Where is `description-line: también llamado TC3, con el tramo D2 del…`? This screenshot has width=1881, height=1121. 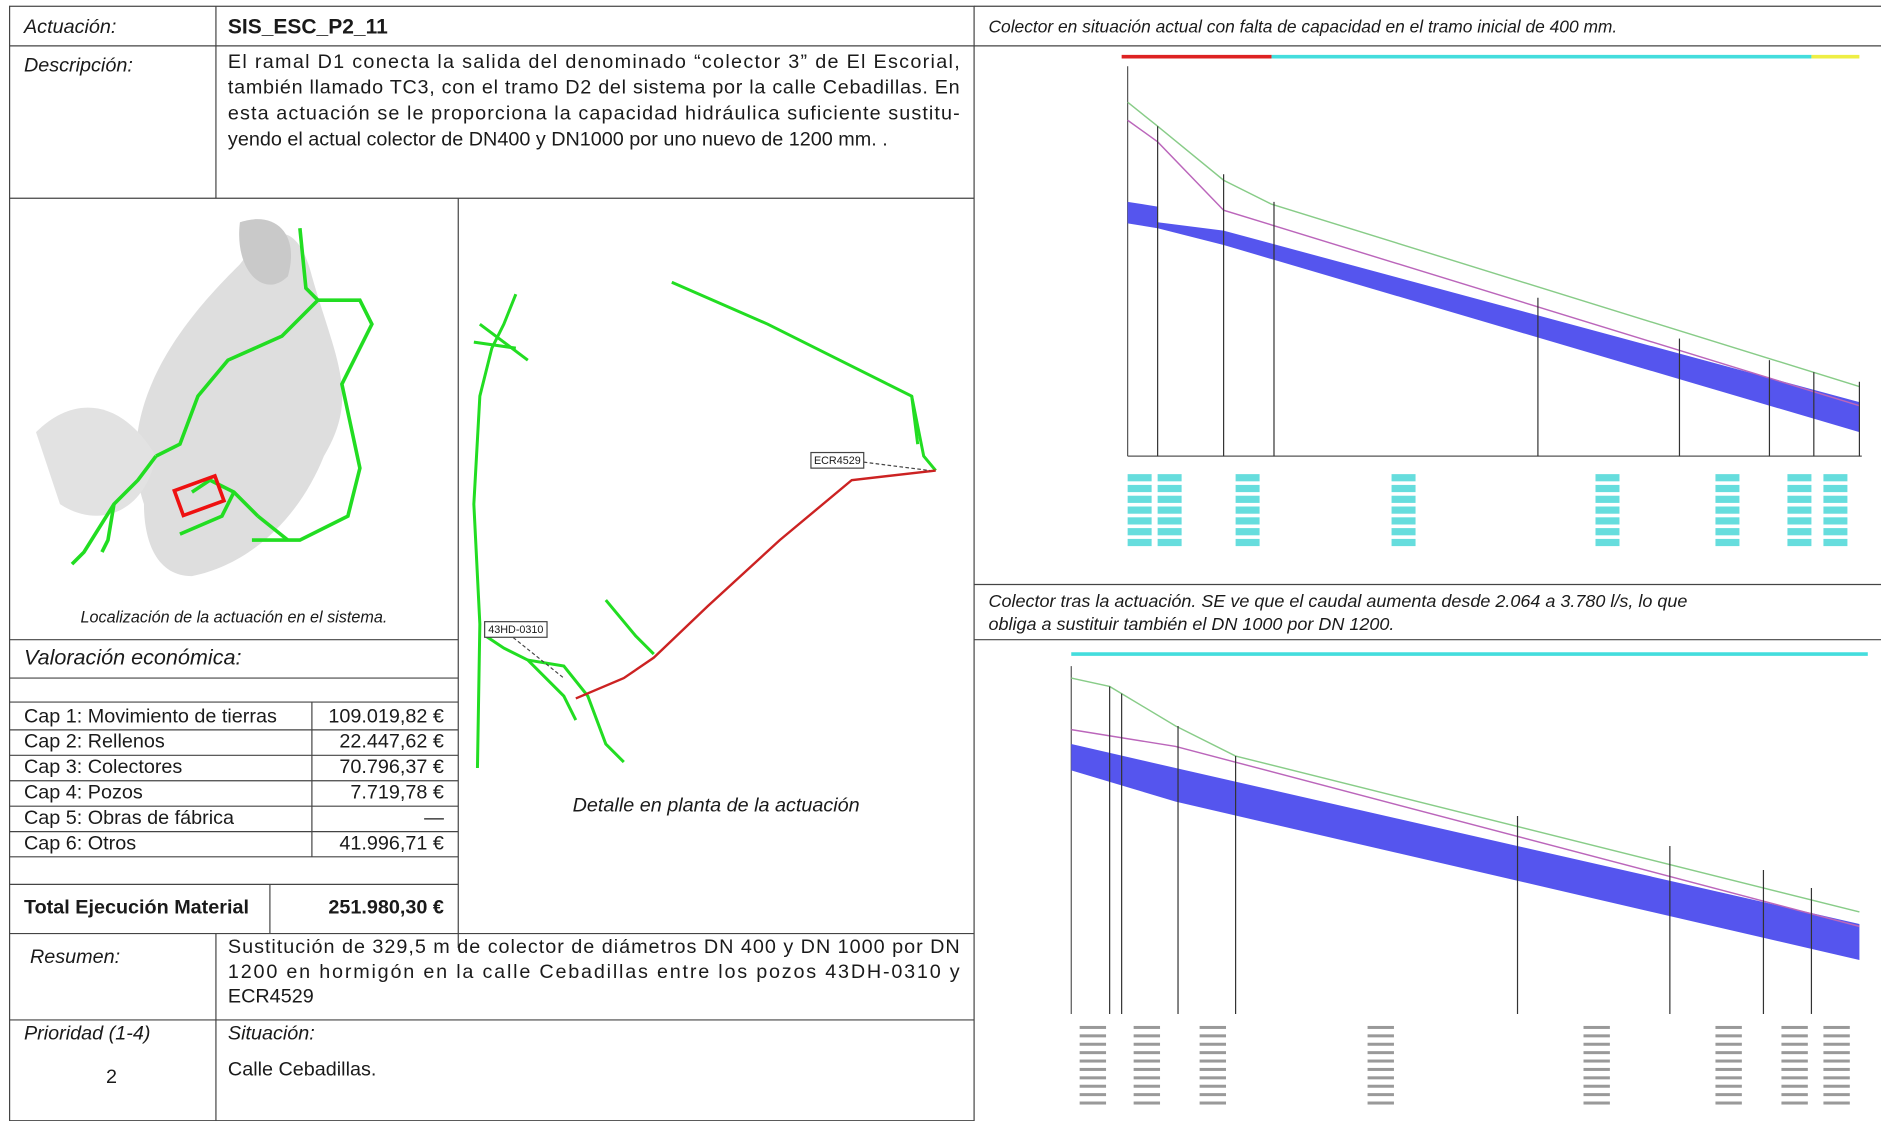 description-line: también llamado TC3, con el tramo D2 del… is located at coordinates (594, 88).